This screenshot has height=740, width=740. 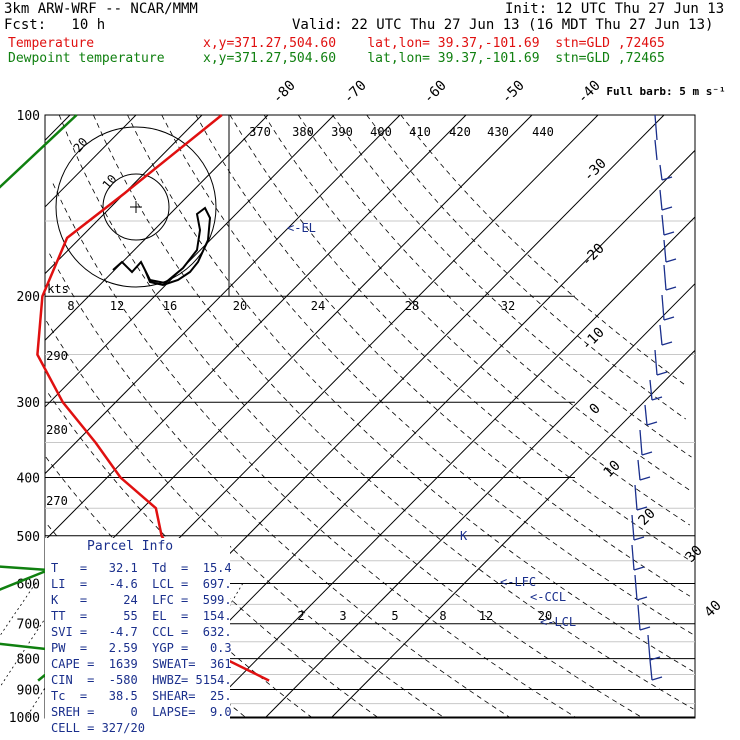 I want to click on parcel-row: LI = -4.6 LCL = 697., so click(x=141, y=584).